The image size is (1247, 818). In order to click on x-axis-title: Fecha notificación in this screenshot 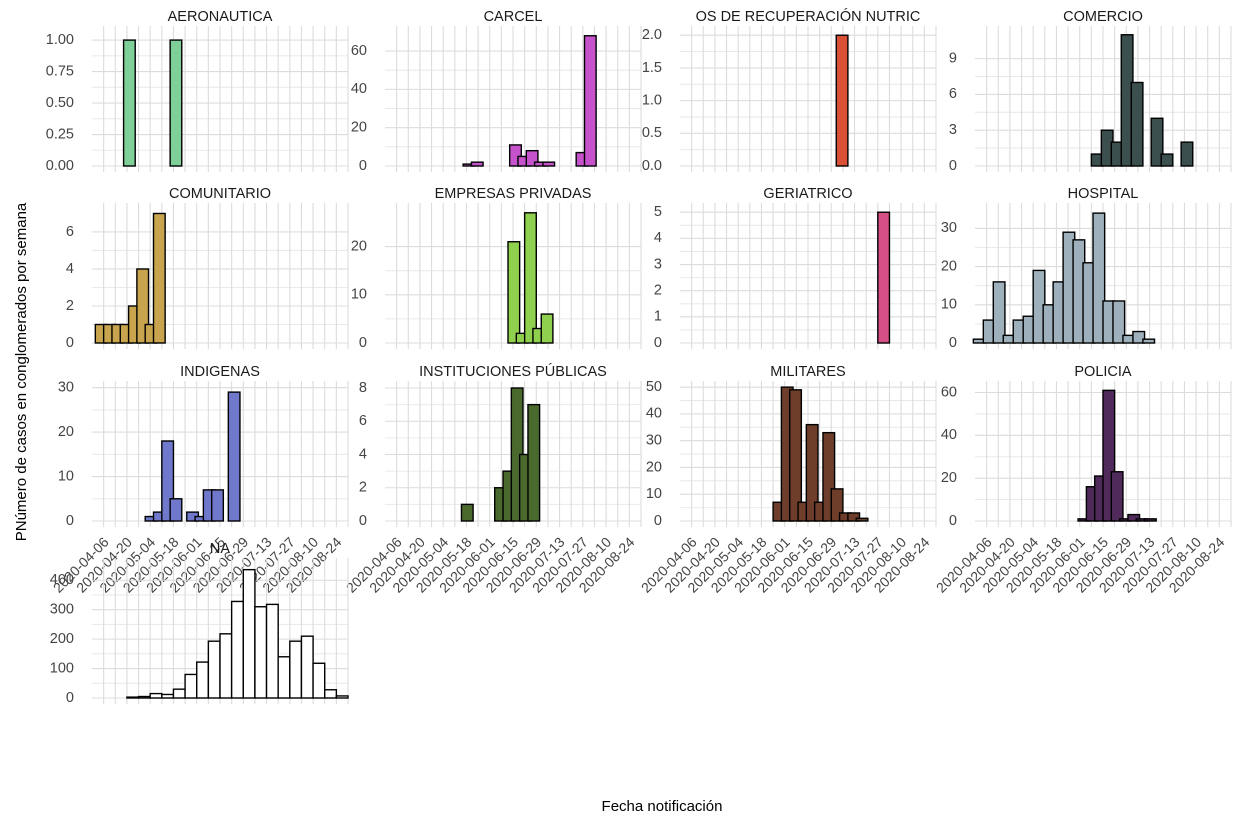, I will do `click(662, 806)`.